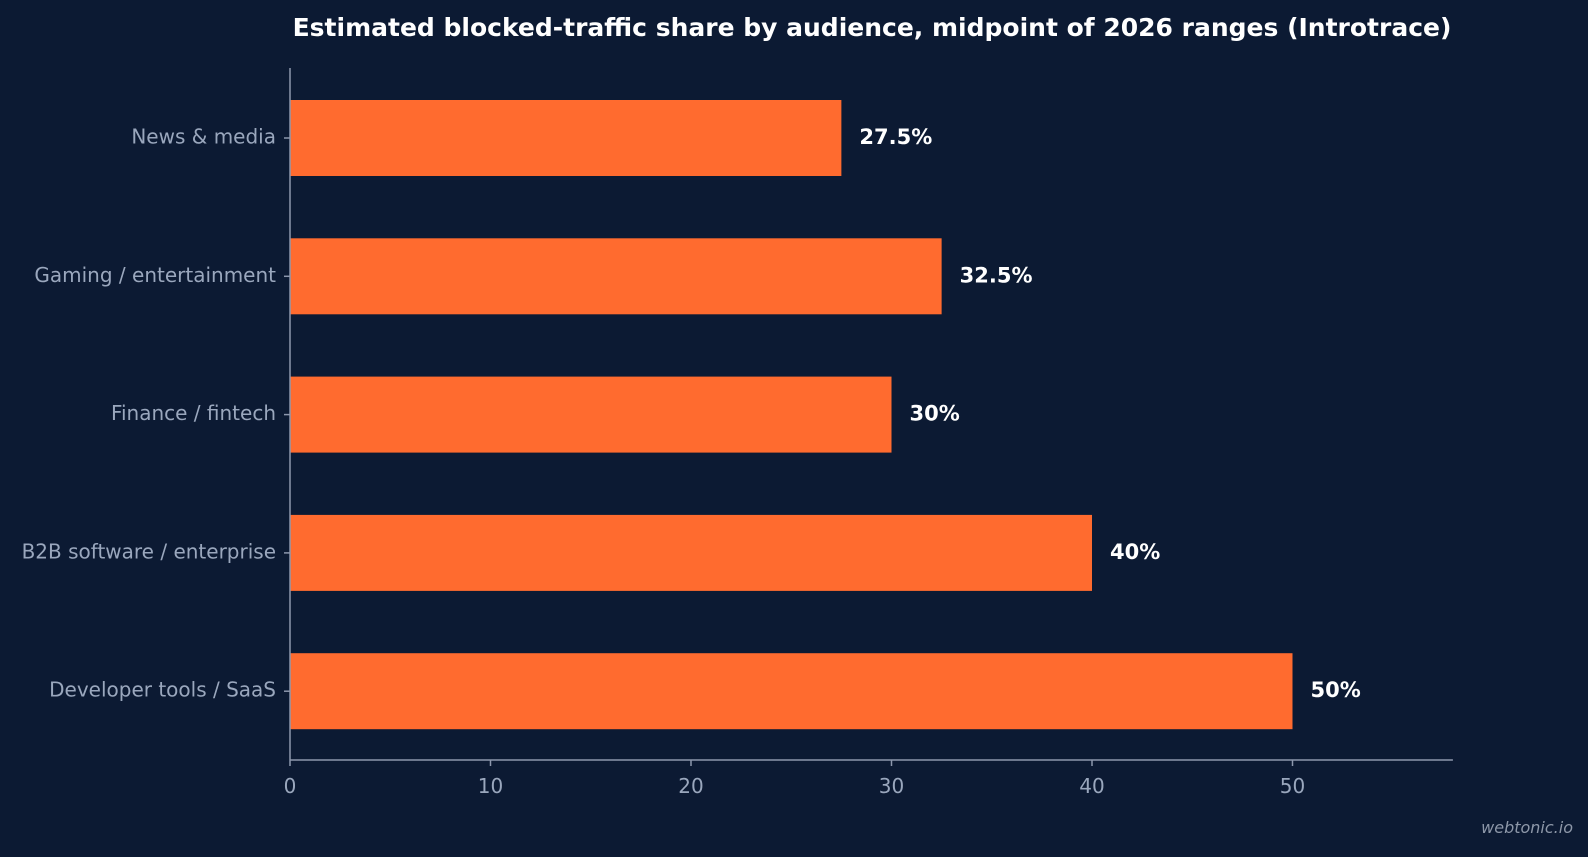 Image resolution: width=1588 pixels, height=857 pixels. What do you see at coordinates (1091, 786) in the screenshot?
I see `x-tick-label: 40` at bounding box center [1091, 786].